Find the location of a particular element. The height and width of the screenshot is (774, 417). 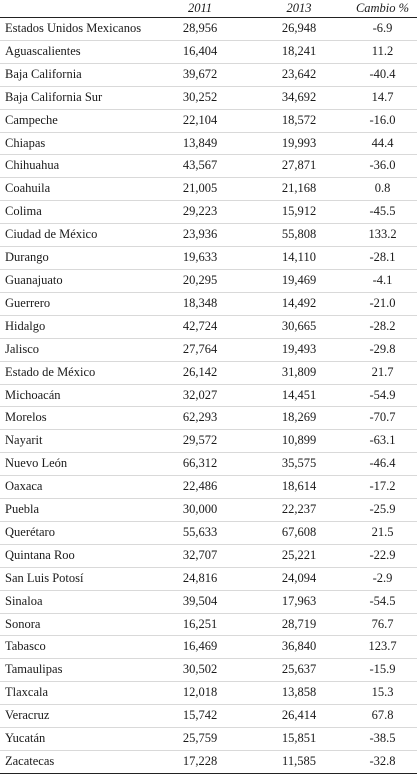

table-row: Guerrero 18,348 14,492 -21.0 is located at coordinates (208, 304).